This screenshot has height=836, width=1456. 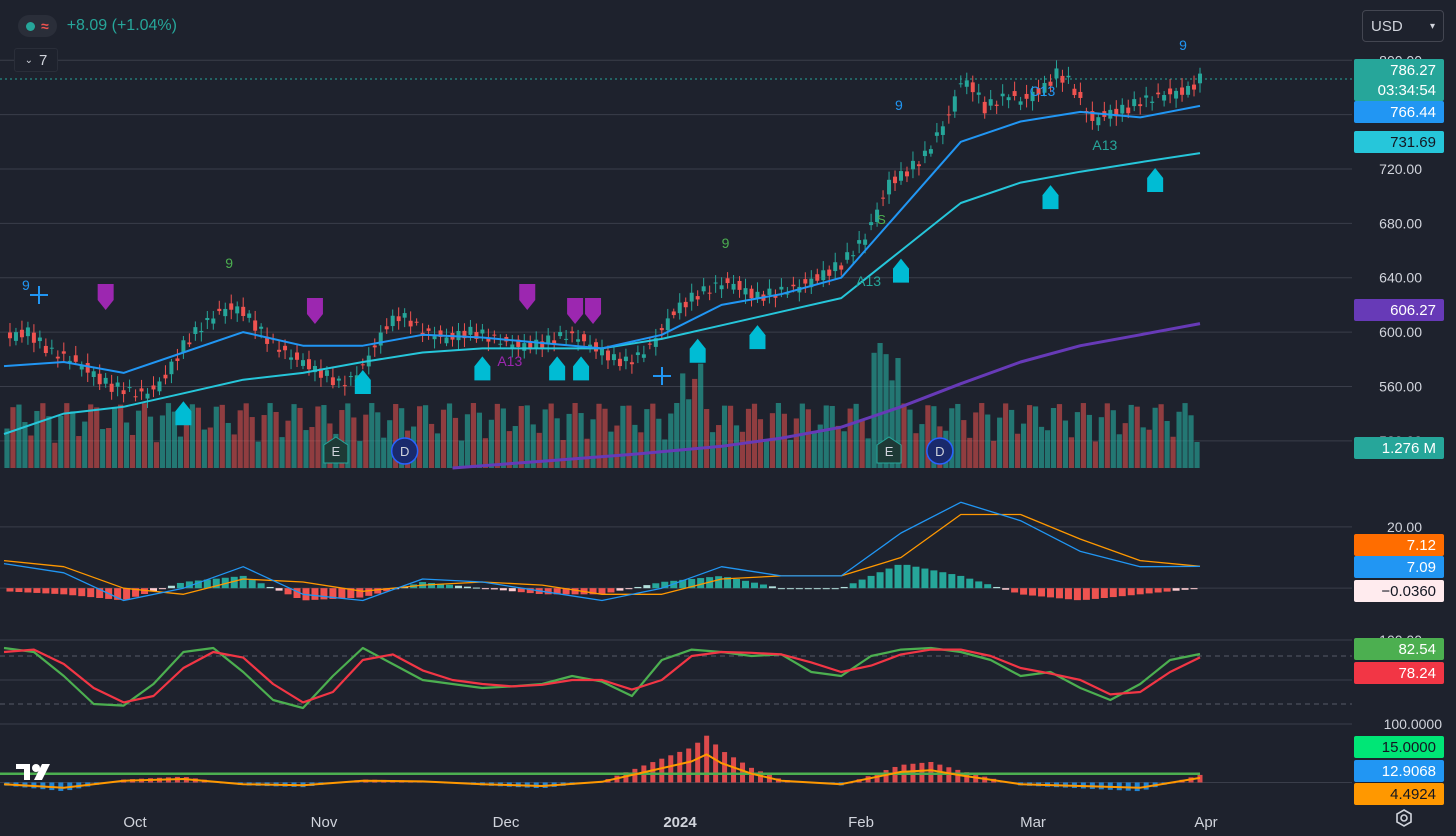 What do you see at coordinates (601, 763) in the screenshot?
I see `oscillator-pane` at bounding box center [601, 763].